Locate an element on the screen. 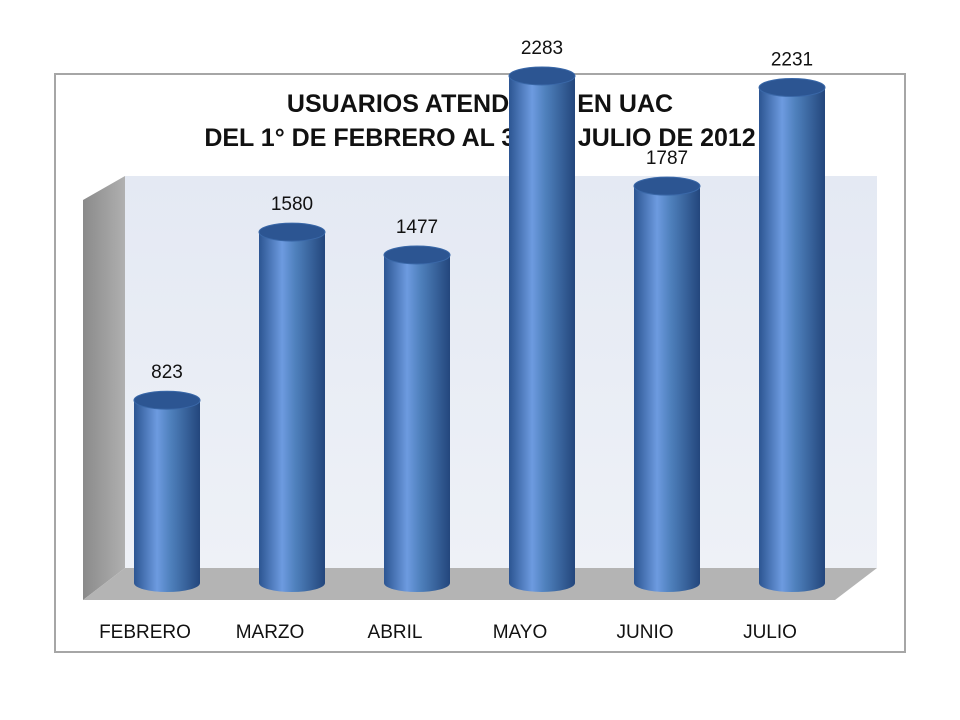 This screenshot has width=960, height=720. value-label: 823 is located at coordinates (167, 372).